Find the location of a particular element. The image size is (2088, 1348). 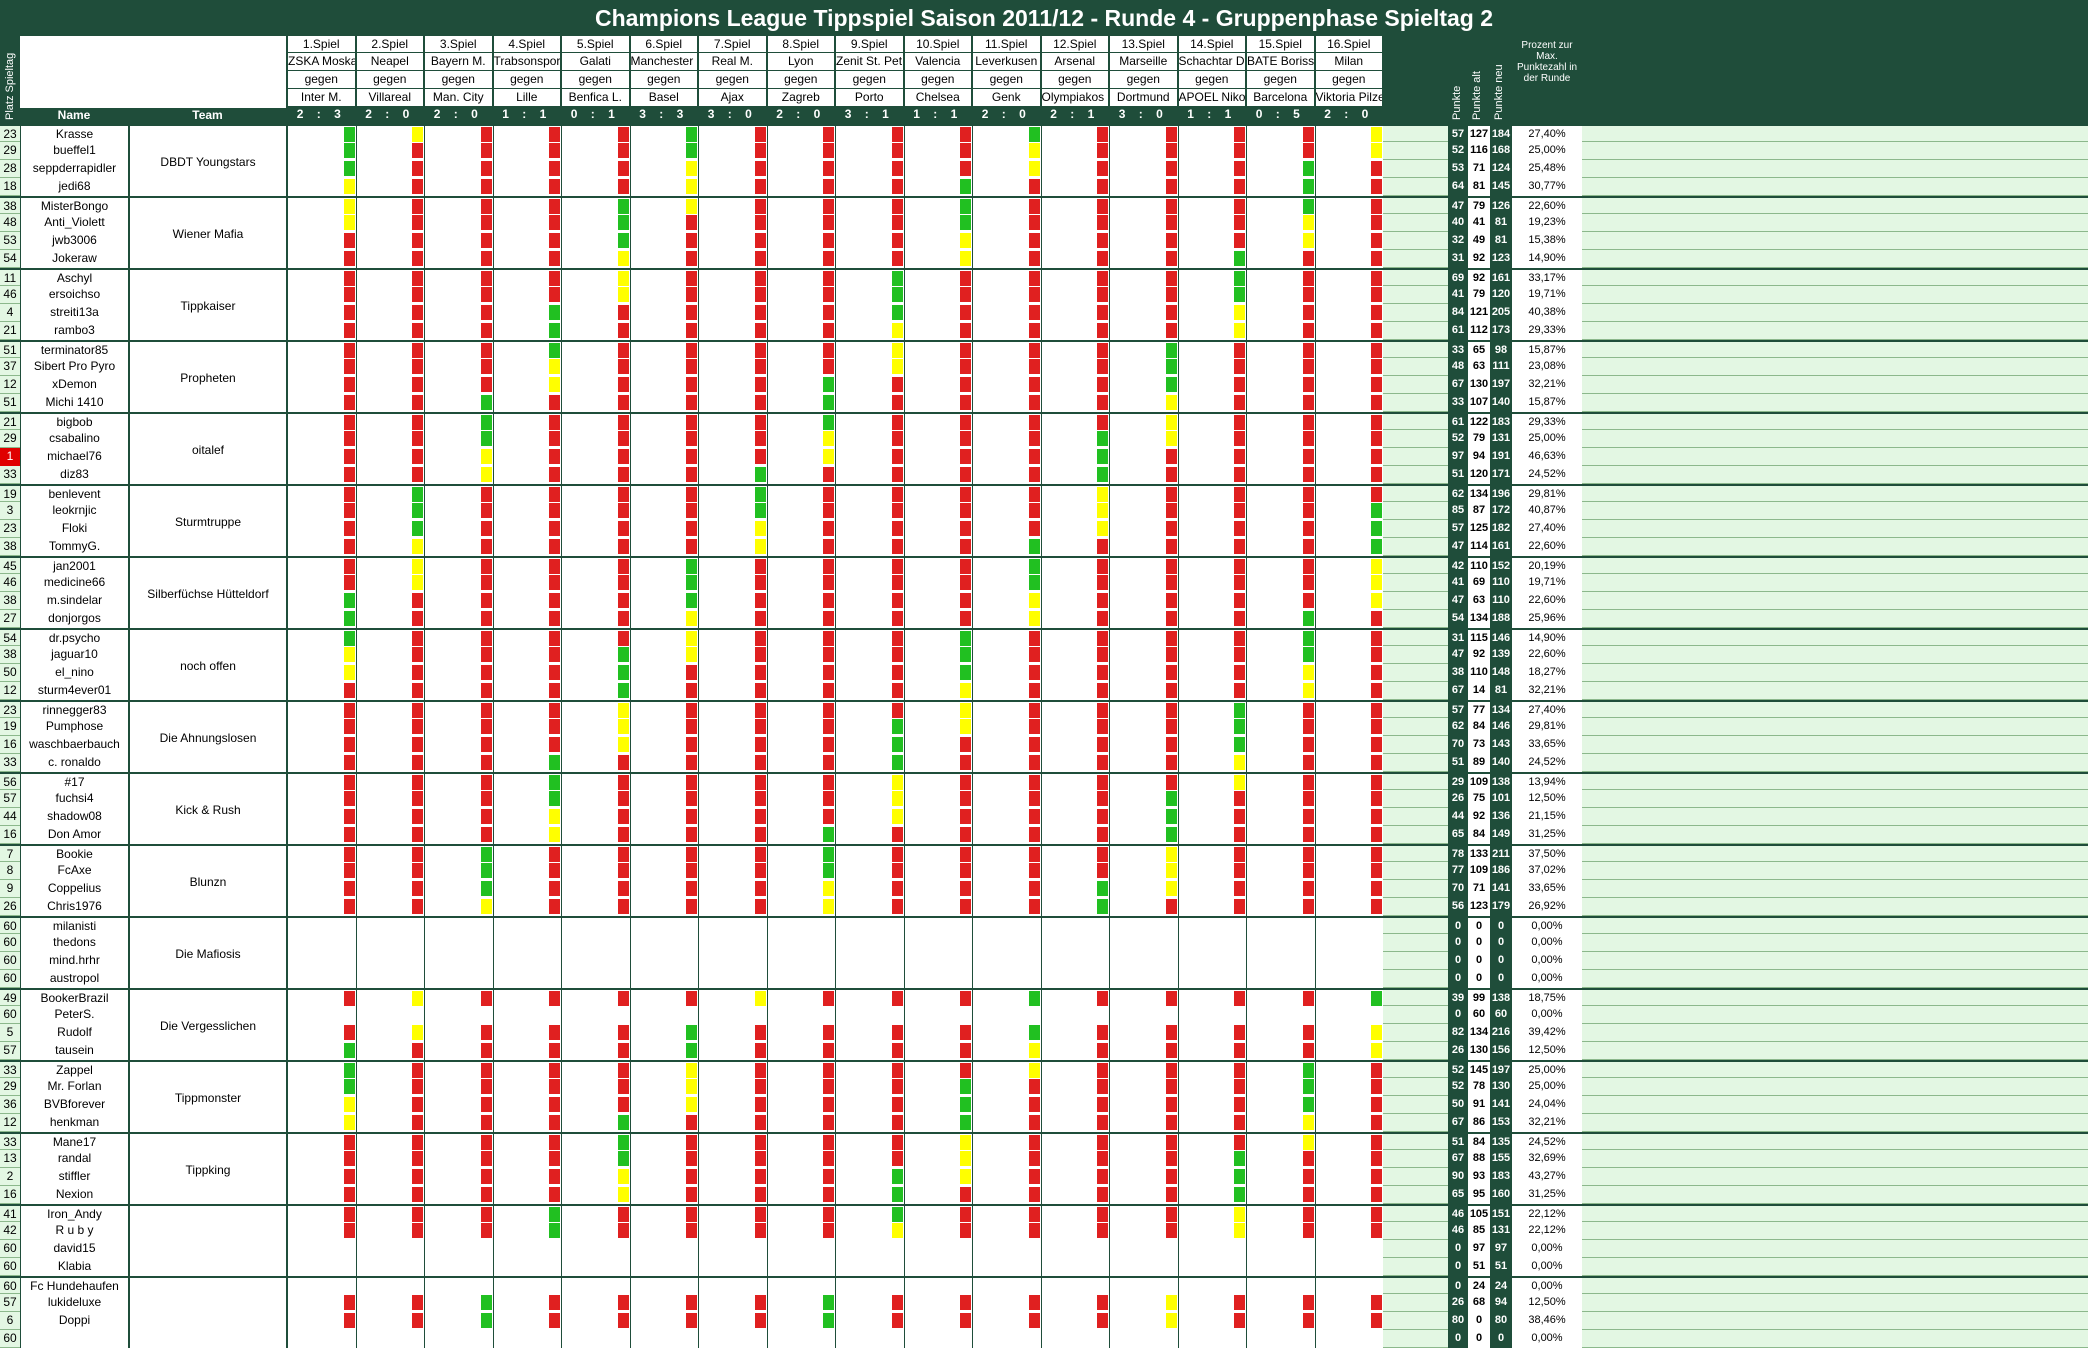

points-old-cell: 77 is located at coordinates (1479, 711).